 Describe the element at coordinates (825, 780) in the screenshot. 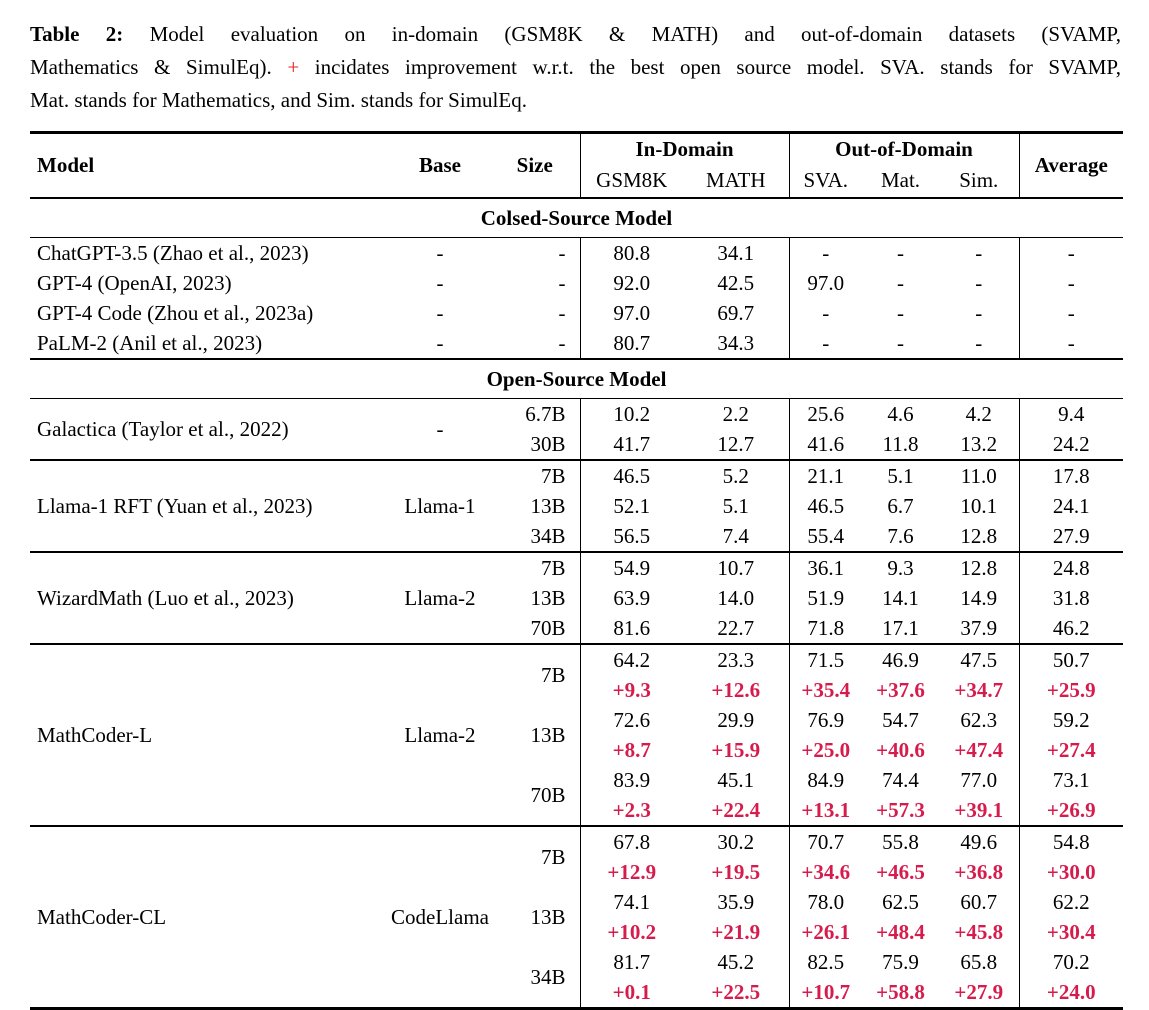

I see `score-cell: 84.9` at that location.